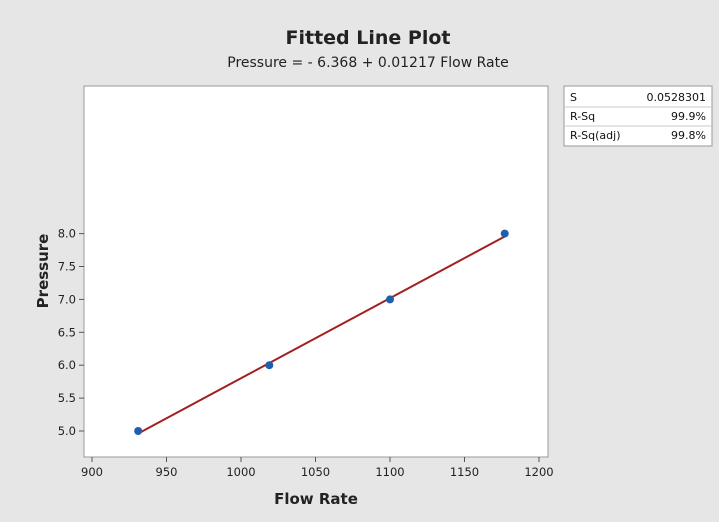  Describe the element at coordinates (67, 234) in the screenshot. I see `y-tick-label: 8.0` at that location.